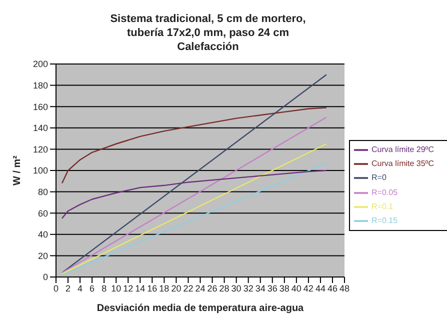 The width and height of the screenshot is (447, 317). I want to click on y-axis-title: W / m², so click(17, 170).